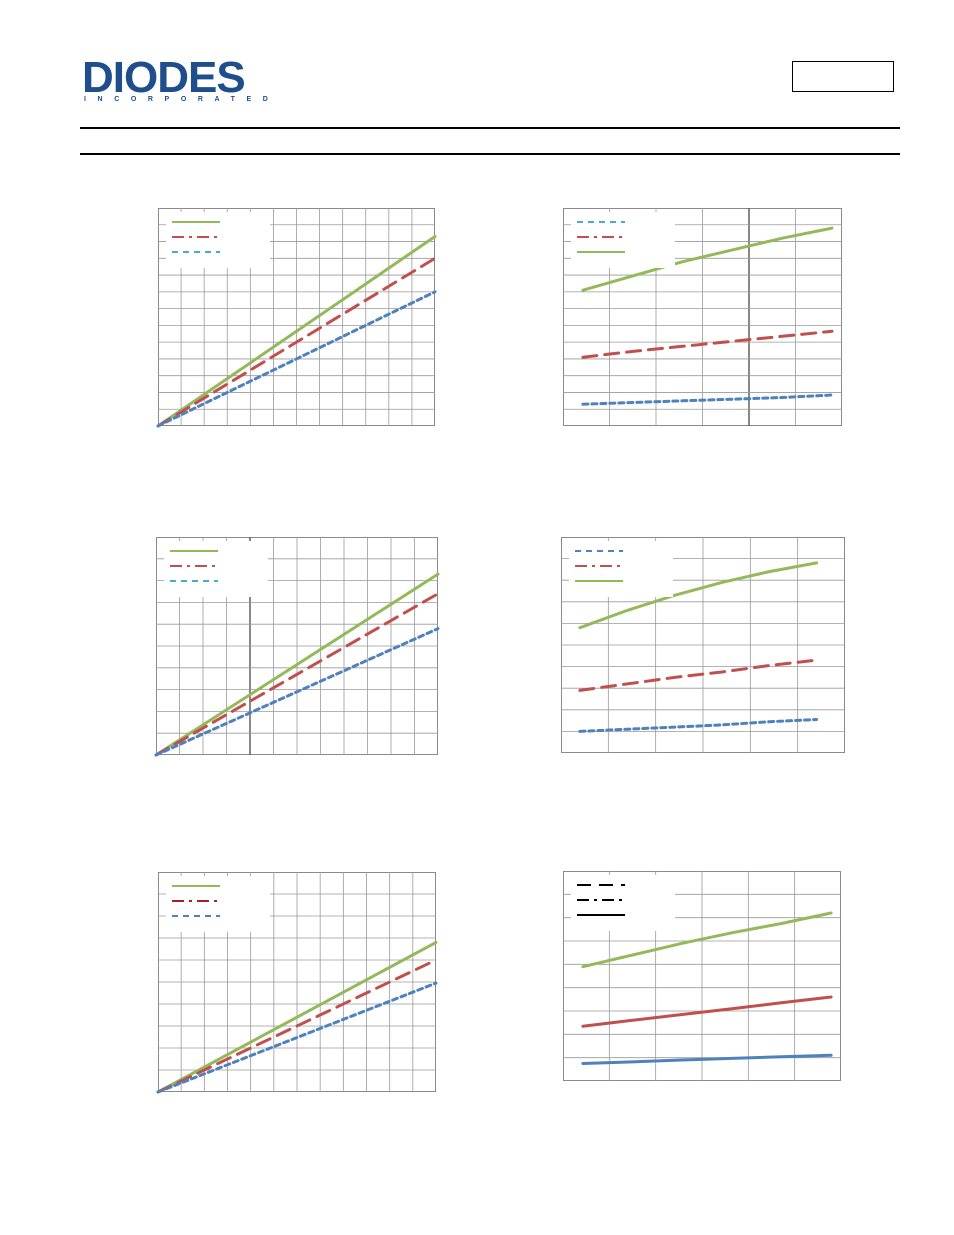 This screenshot has height=1235, width=954. I want to click on header-rule-bottom, so click(490, 154).